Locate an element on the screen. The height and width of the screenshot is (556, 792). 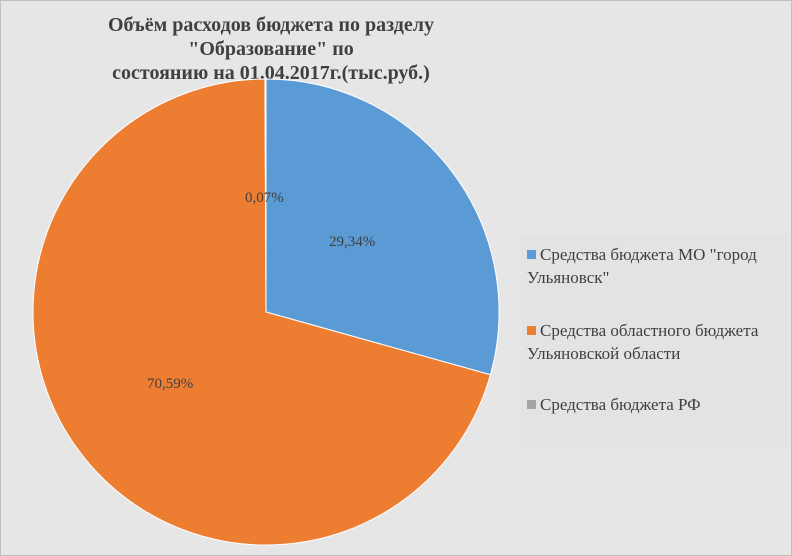
legend-label-federal-line-1: Средства бюджета РФ is located at coordinates (620, 404).